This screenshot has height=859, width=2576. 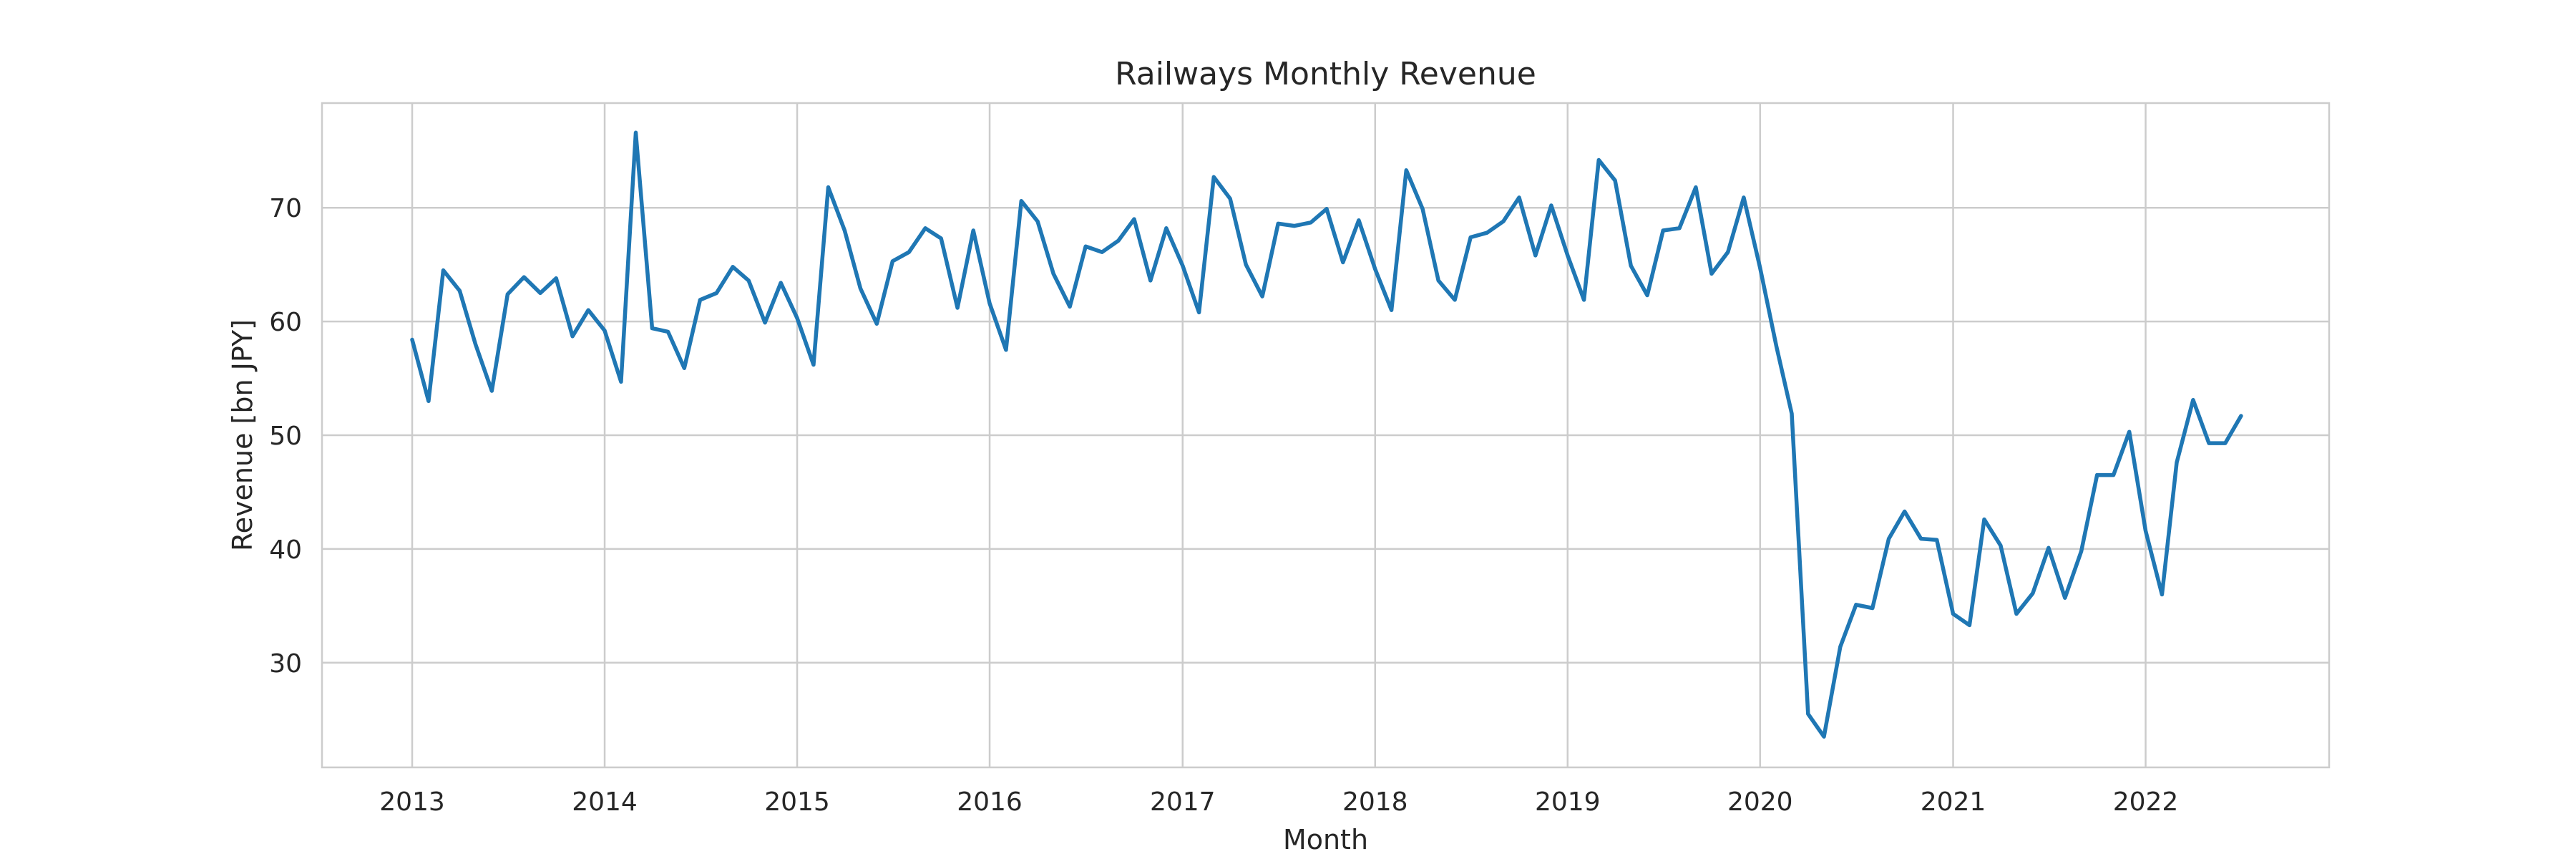 What do you see at coordinates (285, 208) in the screenshot?
I see `y-tick-label: 70` at bounding box center [285, 208].